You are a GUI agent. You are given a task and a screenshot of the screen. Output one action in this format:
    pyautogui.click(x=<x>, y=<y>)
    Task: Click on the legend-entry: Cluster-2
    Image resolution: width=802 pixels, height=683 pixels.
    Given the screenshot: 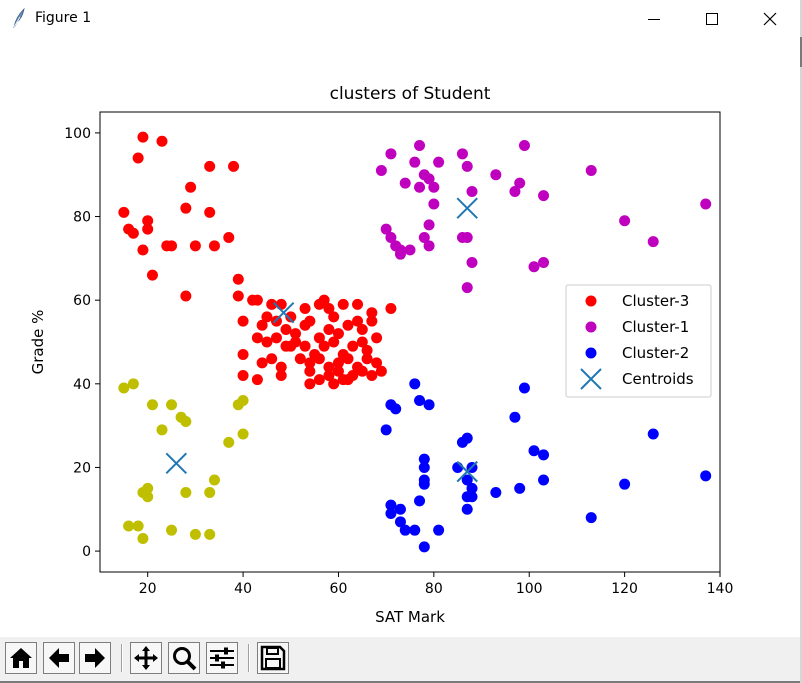 What is the action you would take?
    pyautogui.click(x=637, y=353)
    